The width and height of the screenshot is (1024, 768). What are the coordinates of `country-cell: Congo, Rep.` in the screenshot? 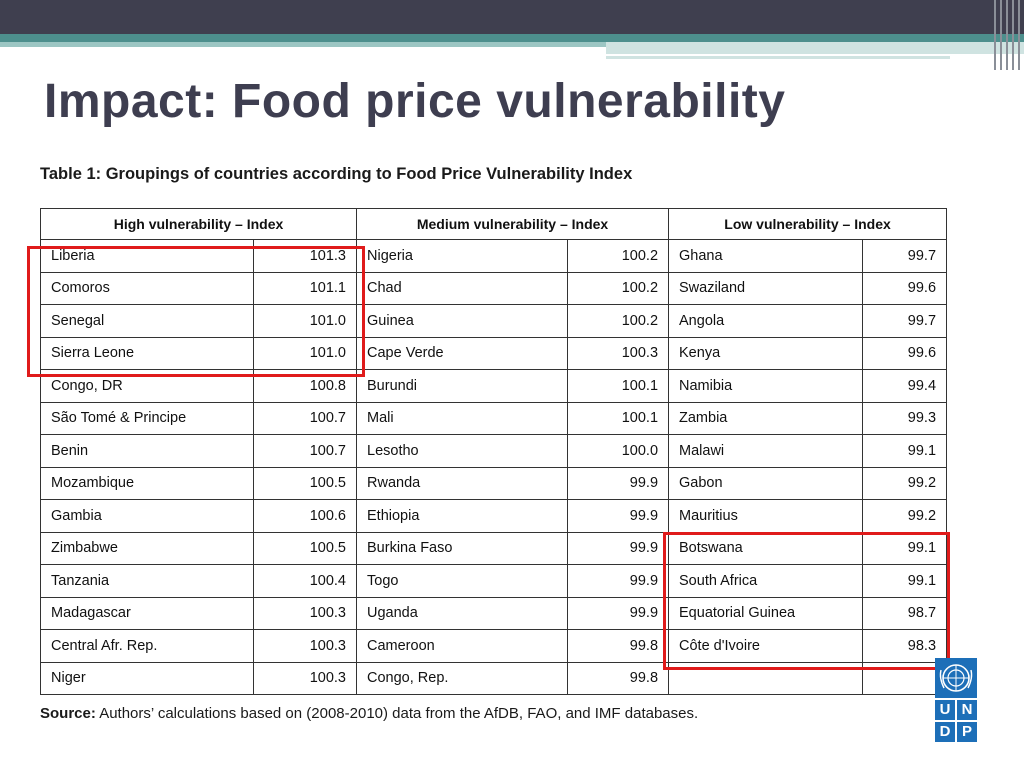 It's located at (462, 678).